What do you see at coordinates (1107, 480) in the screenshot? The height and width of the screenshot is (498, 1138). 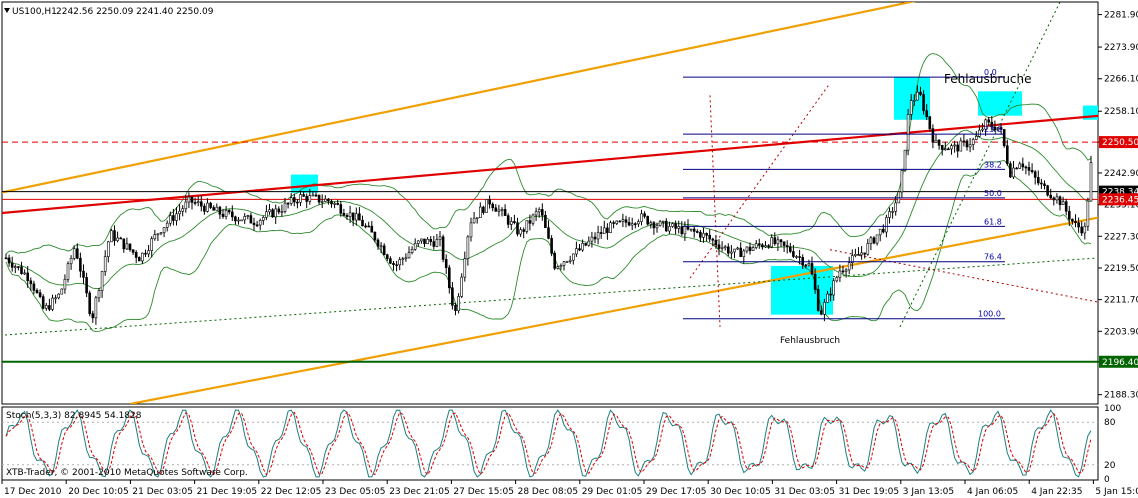 I see `stoch-axis-label: 0` at bounding box center [1107, 480].